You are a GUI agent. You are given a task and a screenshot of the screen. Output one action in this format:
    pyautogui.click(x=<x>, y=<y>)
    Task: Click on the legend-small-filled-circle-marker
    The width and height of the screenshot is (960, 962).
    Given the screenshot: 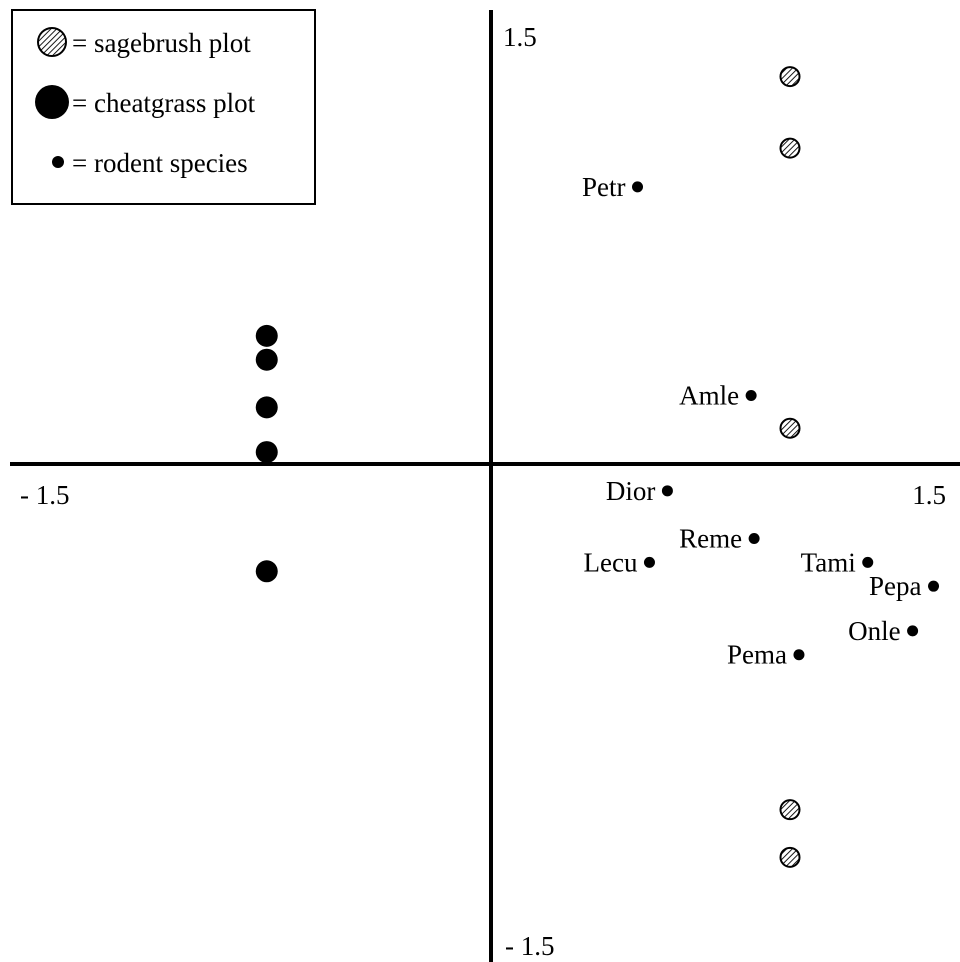 What is the action you would take?
    pyautogui.click(x=58, y=162)
    